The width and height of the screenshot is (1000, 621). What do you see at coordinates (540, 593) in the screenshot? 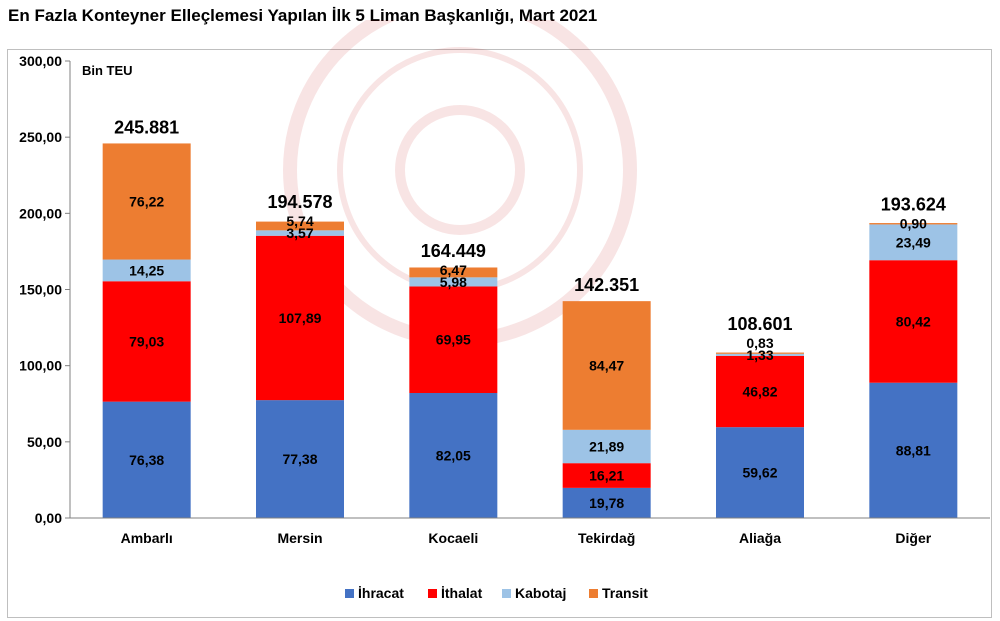
I see `legend-label: Kabotaj` at bounding box center [540, 593].